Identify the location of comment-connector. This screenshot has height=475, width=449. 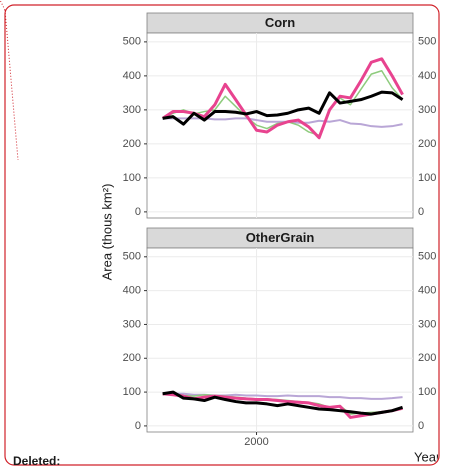
(9, 80).